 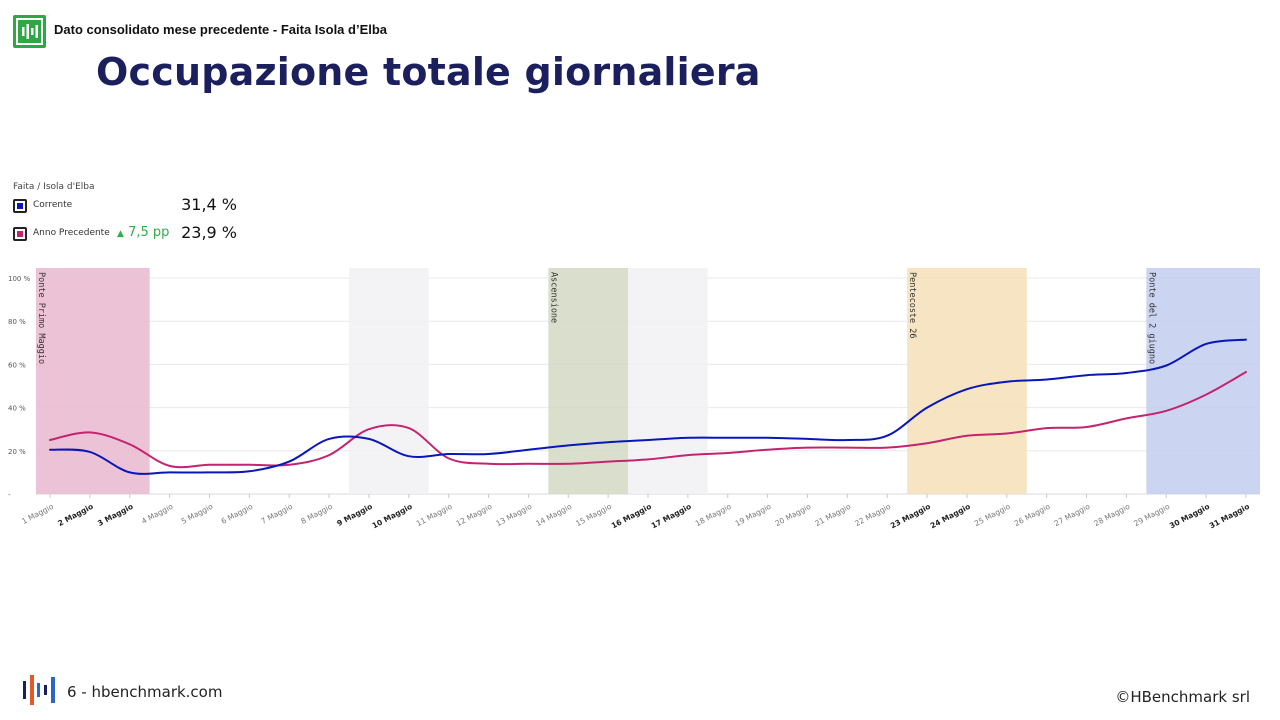 What do you see at coordinates (912, 305) in the screenshot?
I see `band-label: Pentecoste 26` at bounding box center [912, 305].